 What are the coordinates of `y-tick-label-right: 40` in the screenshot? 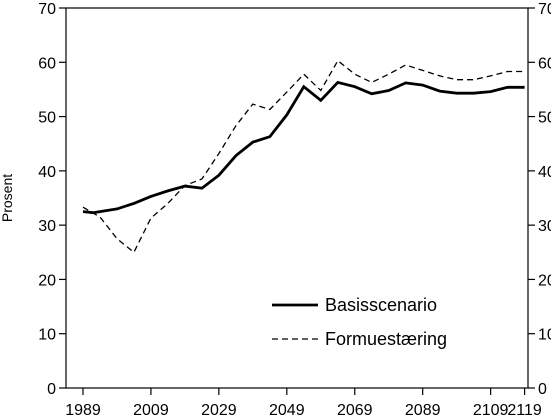 It's located at (544, 172).